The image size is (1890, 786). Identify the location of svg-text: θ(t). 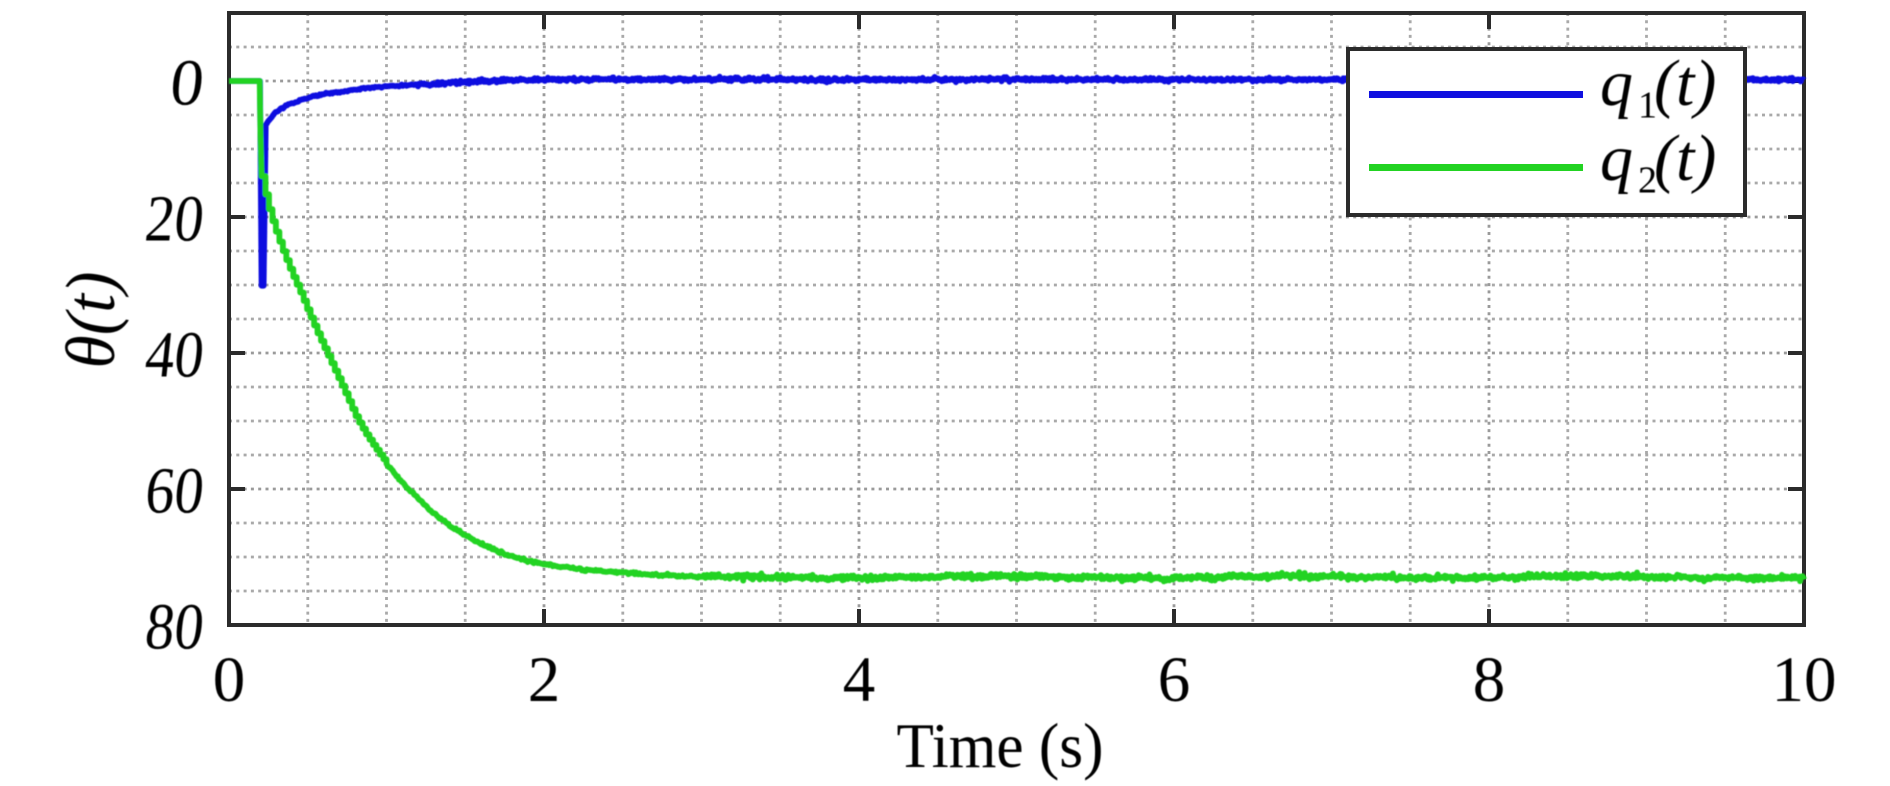
(91, 320).